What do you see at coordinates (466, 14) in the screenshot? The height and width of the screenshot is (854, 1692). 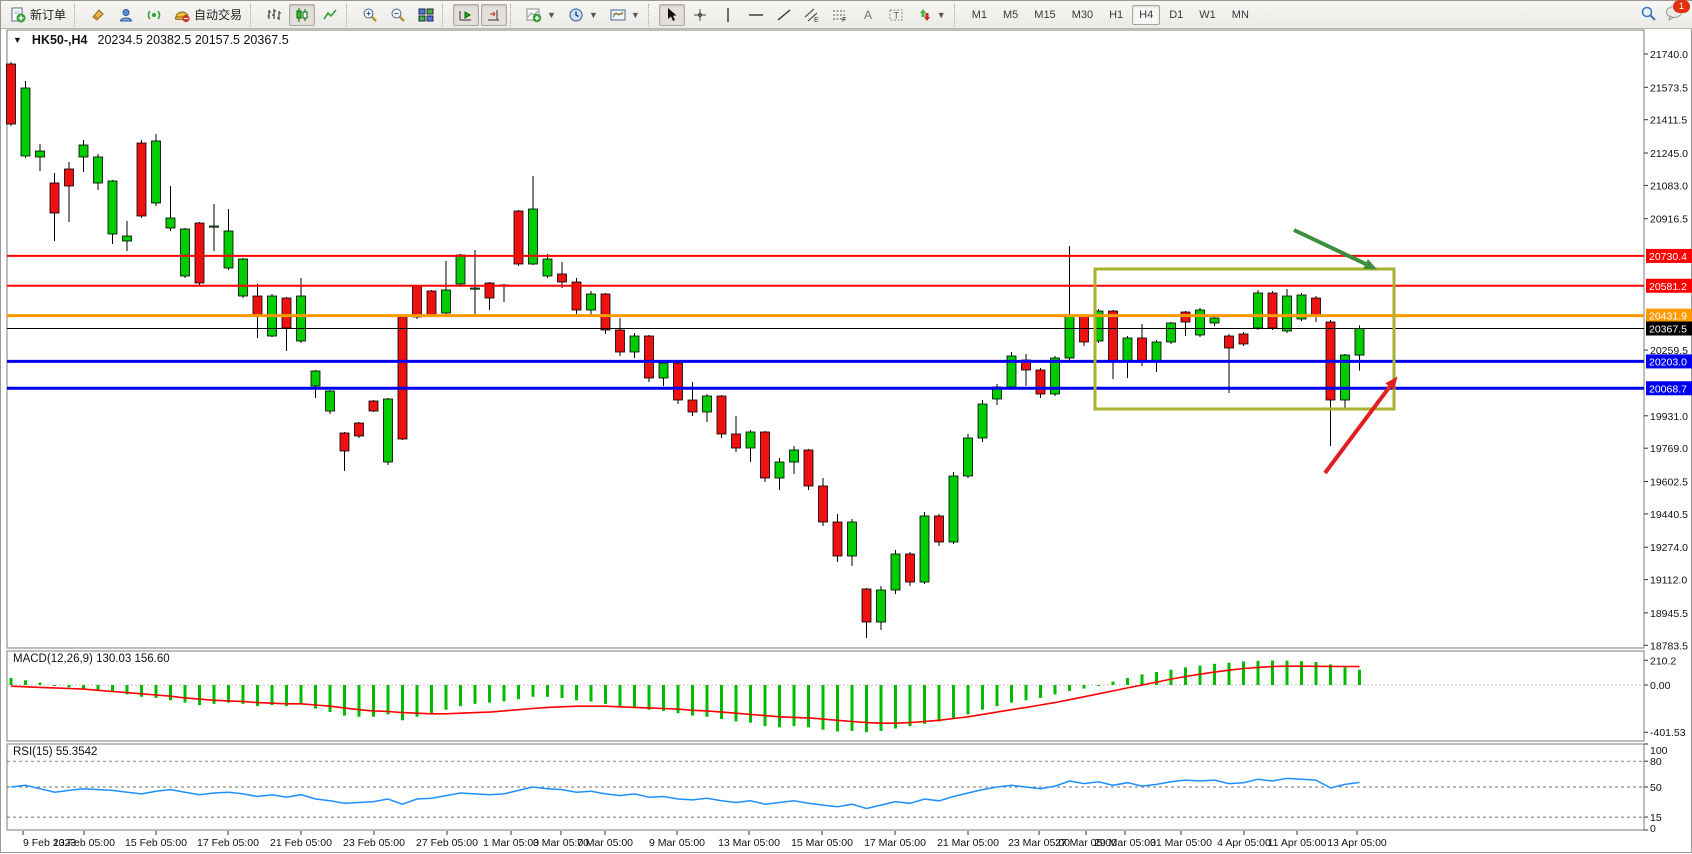 I see `auto-scroll-button` at bounding box center [466, 14].